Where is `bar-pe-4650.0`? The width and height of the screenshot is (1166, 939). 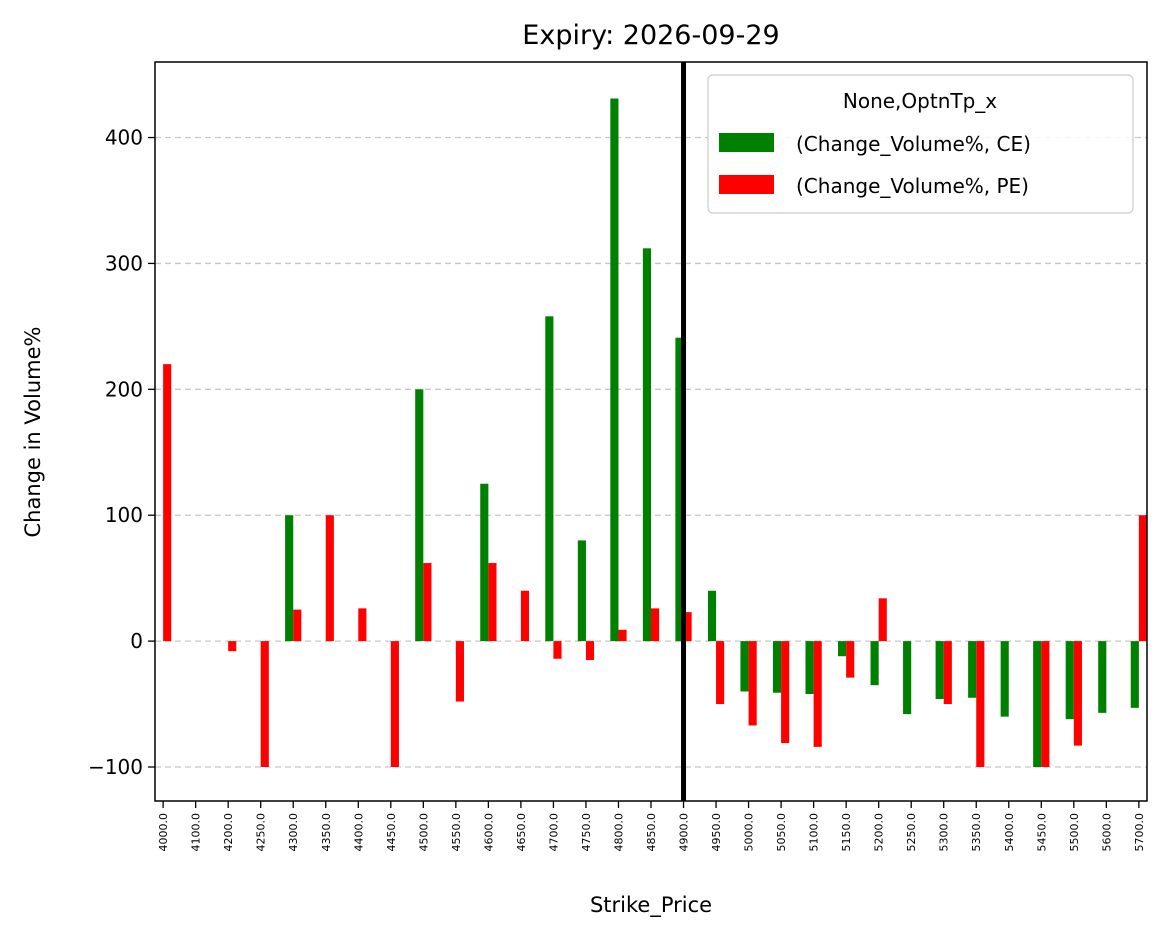 bar-pe-4650.0 is located at coordinates (525, 616).